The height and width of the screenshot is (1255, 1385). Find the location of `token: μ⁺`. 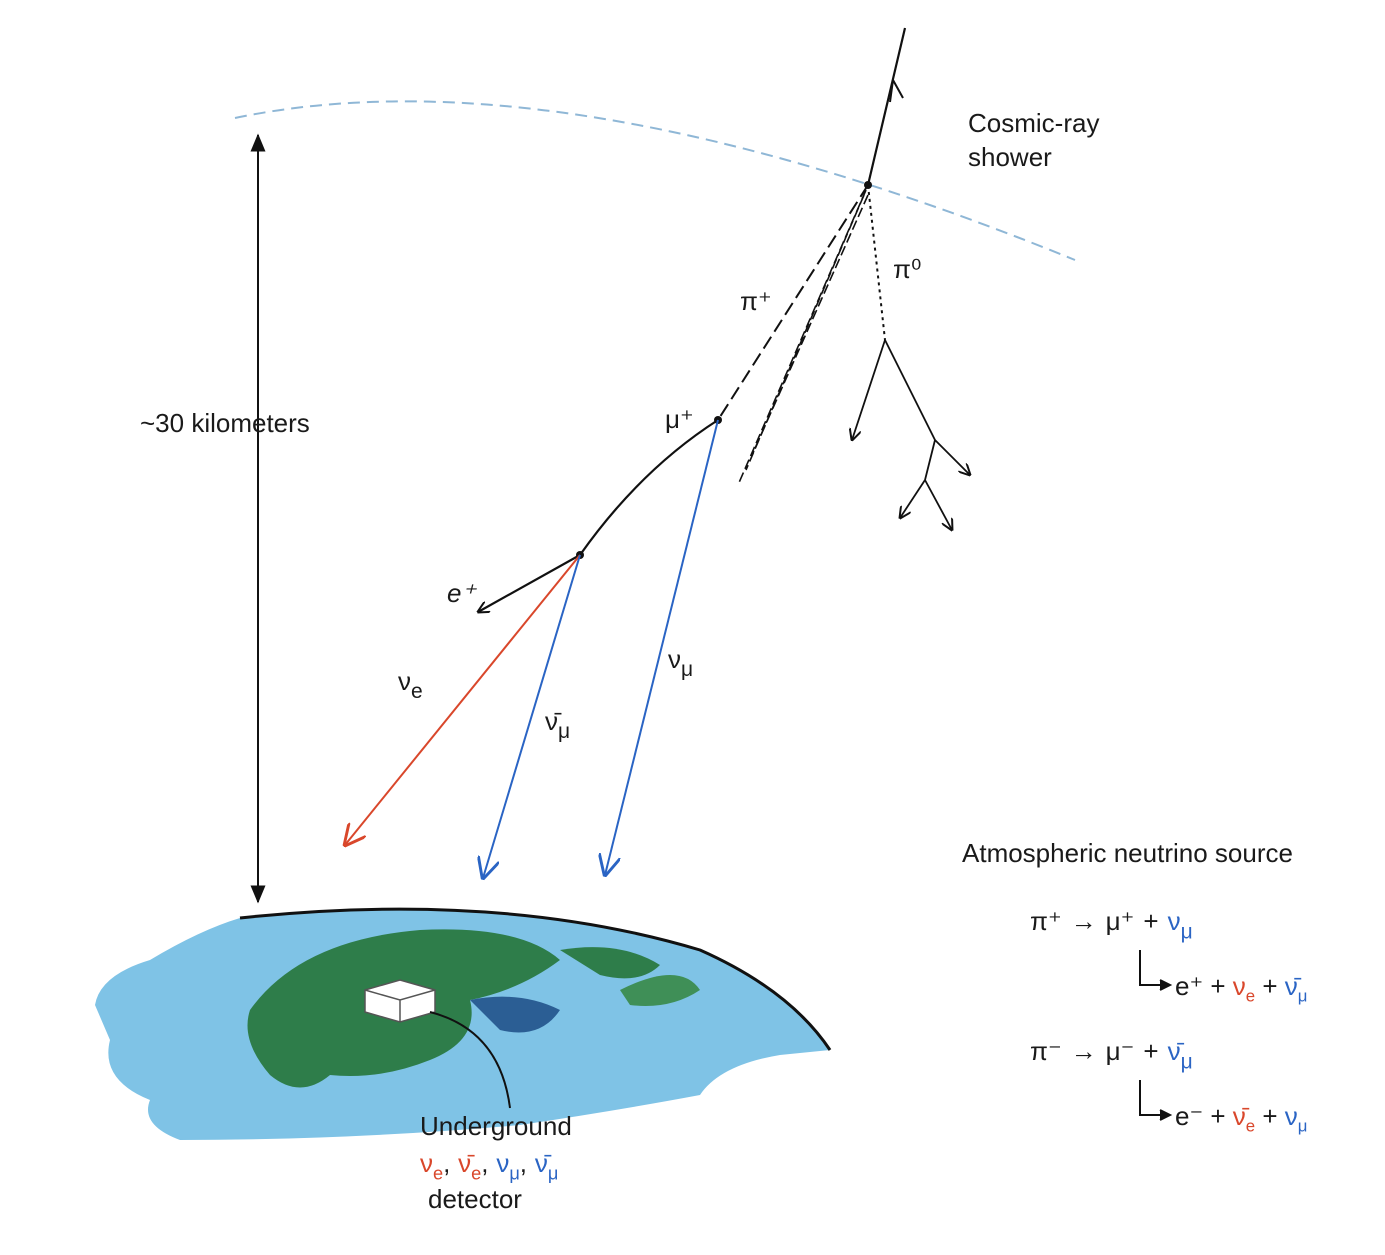

token: μ⁺ is located at coordinates (1120, 921).